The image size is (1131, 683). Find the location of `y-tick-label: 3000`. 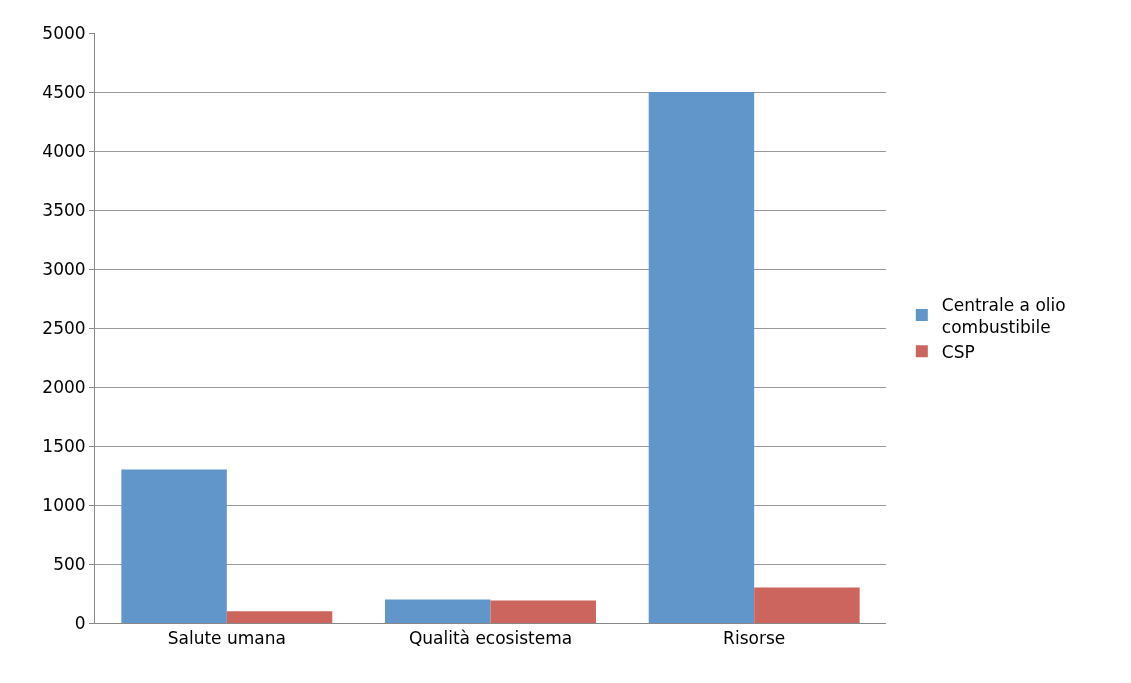

y-tick-label: 3000 is located at coordinates (64, 268).